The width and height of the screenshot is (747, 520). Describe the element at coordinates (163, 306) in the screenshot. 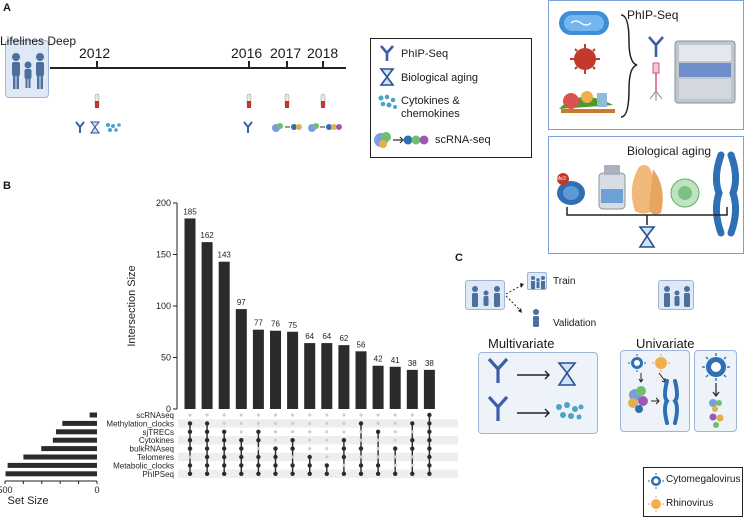

I see `y-tick-label: 100` at that location.